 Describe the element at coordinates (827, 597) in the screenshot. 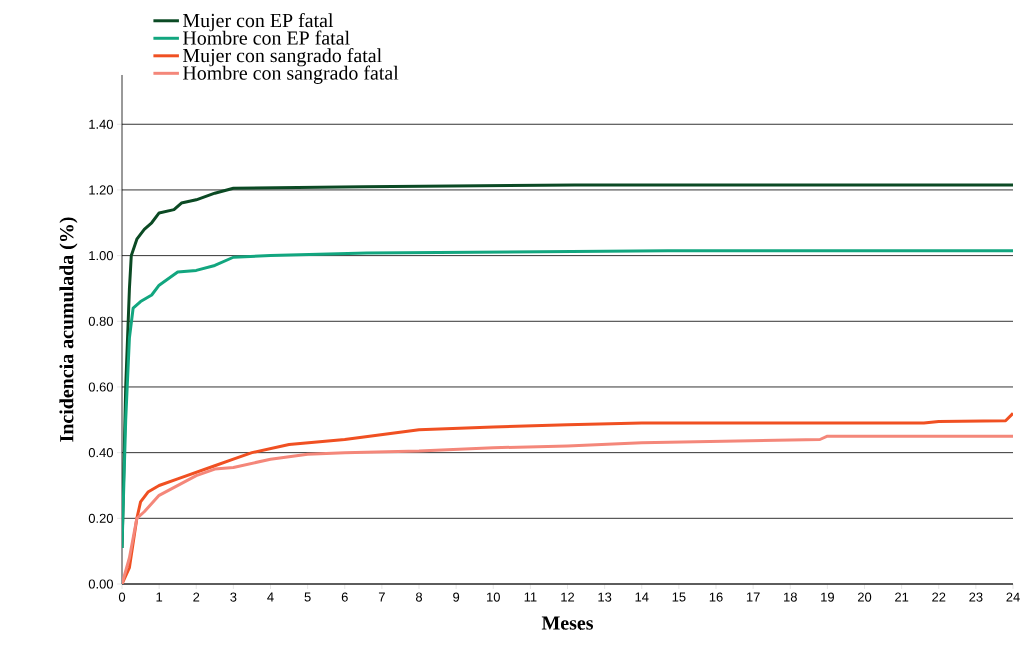

I see `x-tick-label: 19` at that location.